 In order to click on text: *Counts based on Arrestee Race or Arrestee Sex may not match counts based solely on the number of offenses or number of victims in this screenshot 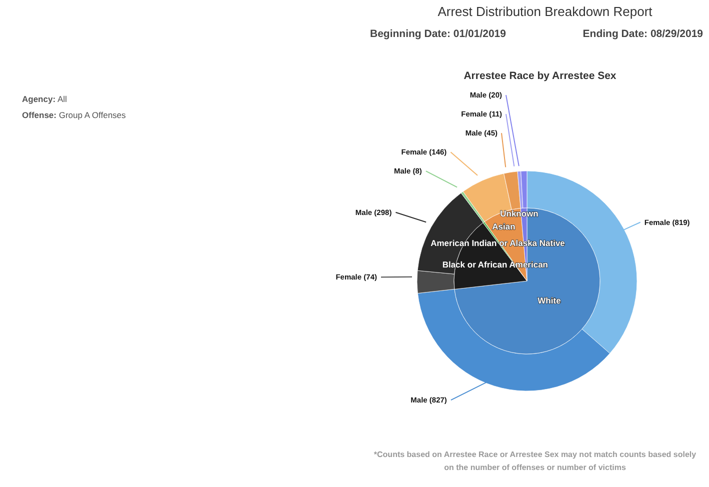, I will do `click(535, 461)`.